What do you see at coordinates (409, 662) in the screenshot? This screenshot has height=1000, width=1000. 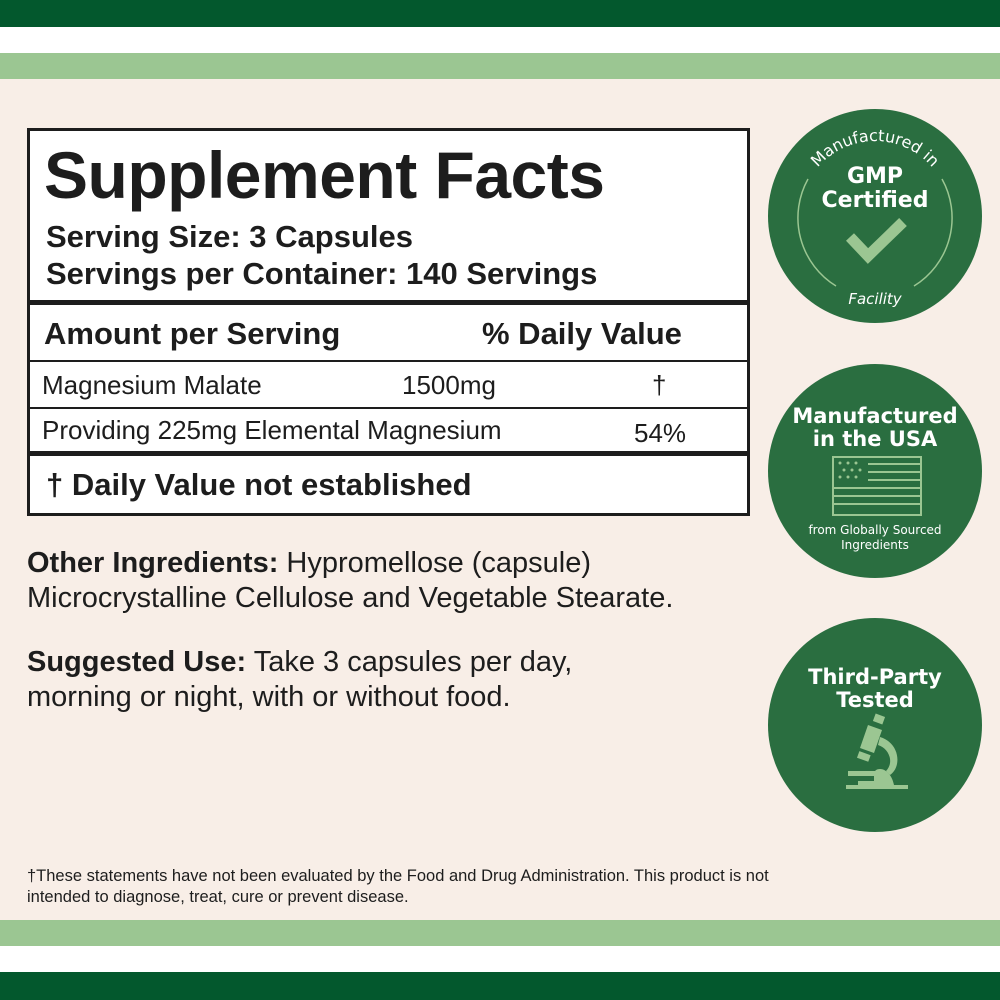 I see `suggested-use-text: Take 3 capsules per day,` at bounding box center [409, 662].